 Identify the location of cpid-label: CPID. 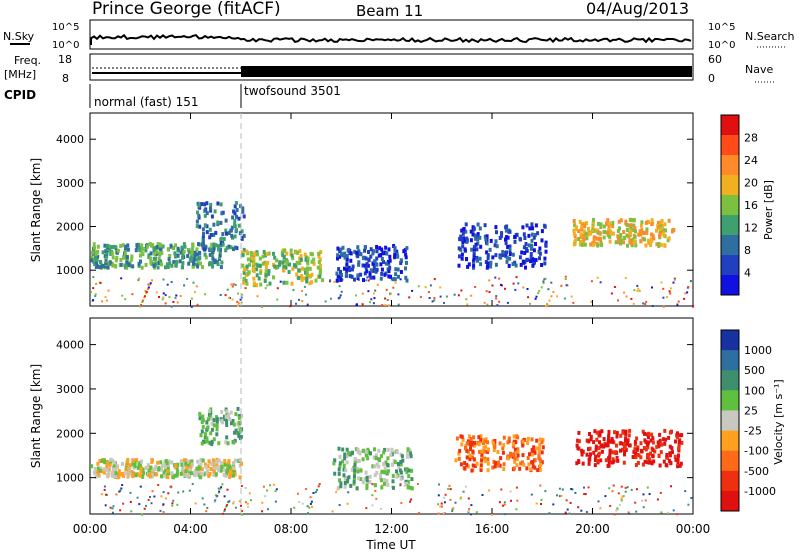
(20, 95).